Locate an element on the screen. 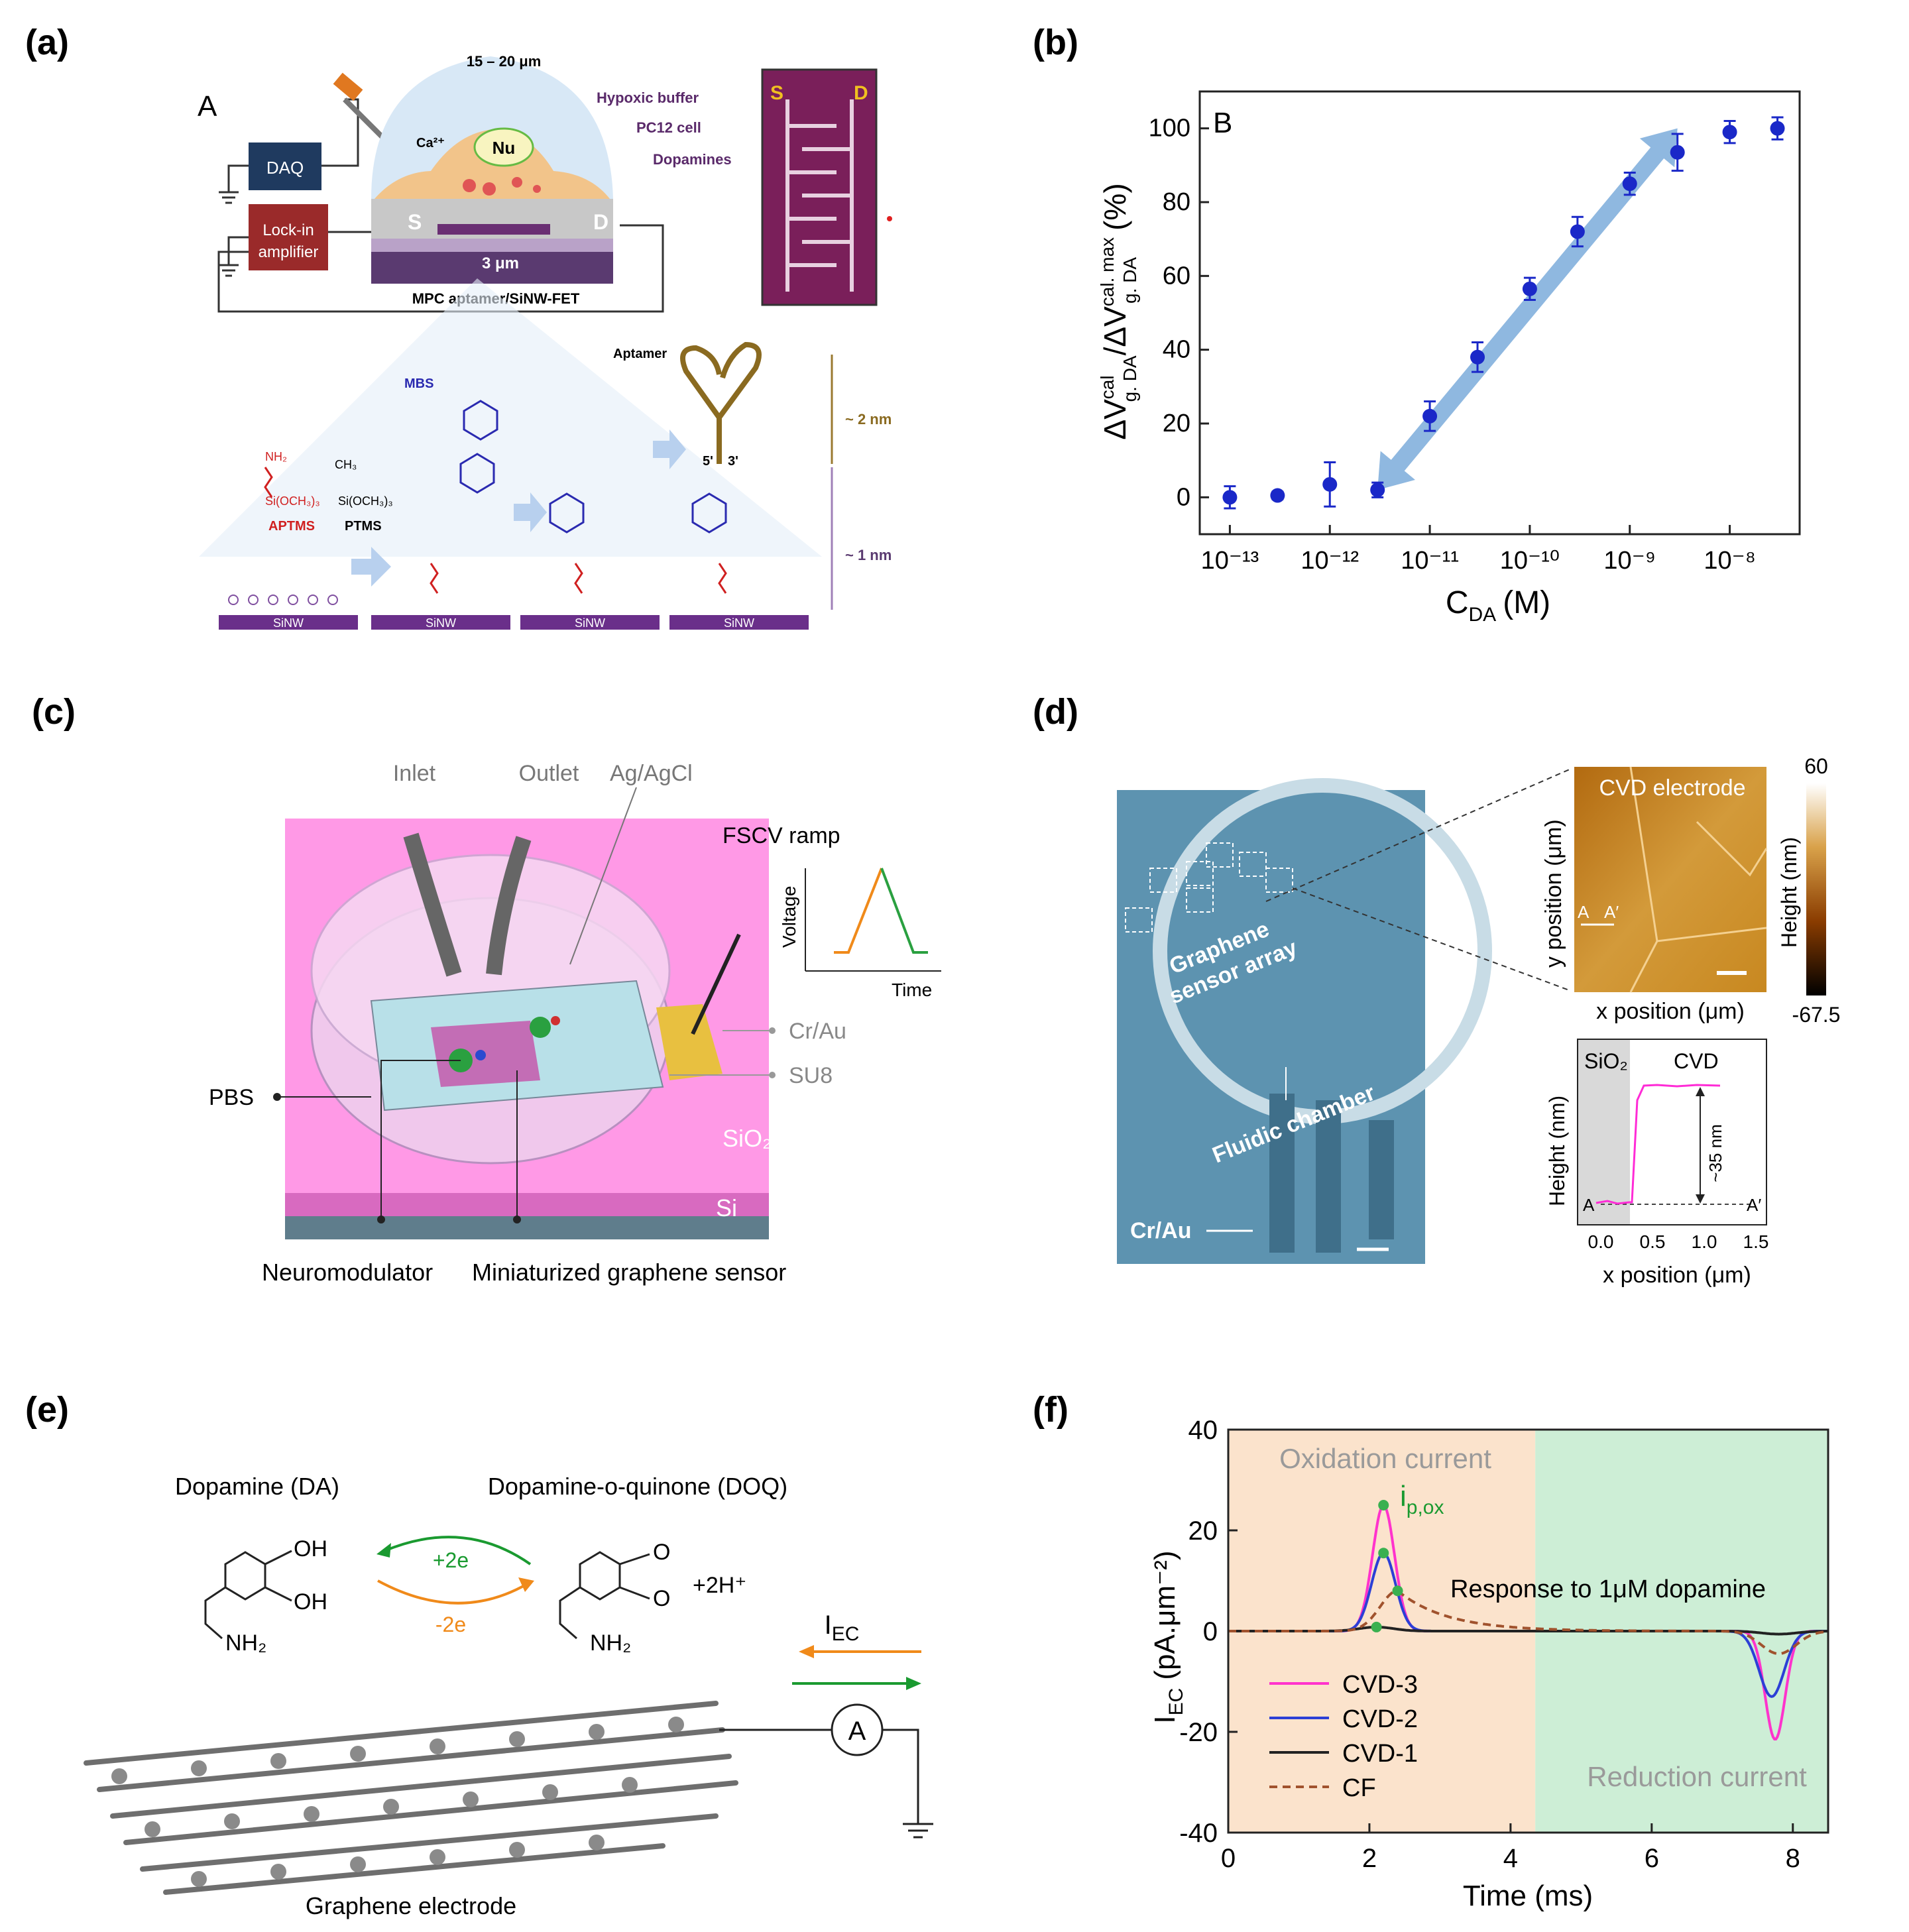 The width and height of the screenshot is (1909, 1932). minus2e-label: -2e is located at coordinates (451, 1624).